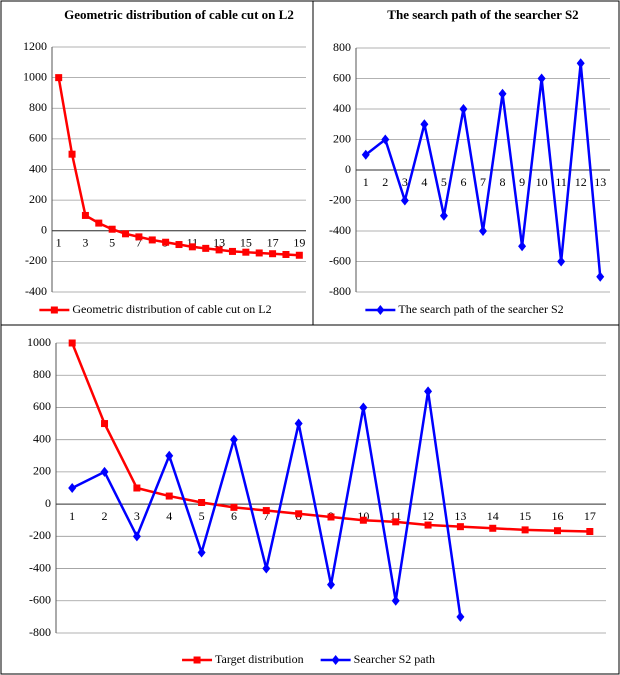  I want to click on x-tick-label: 12, so click(428, 516).